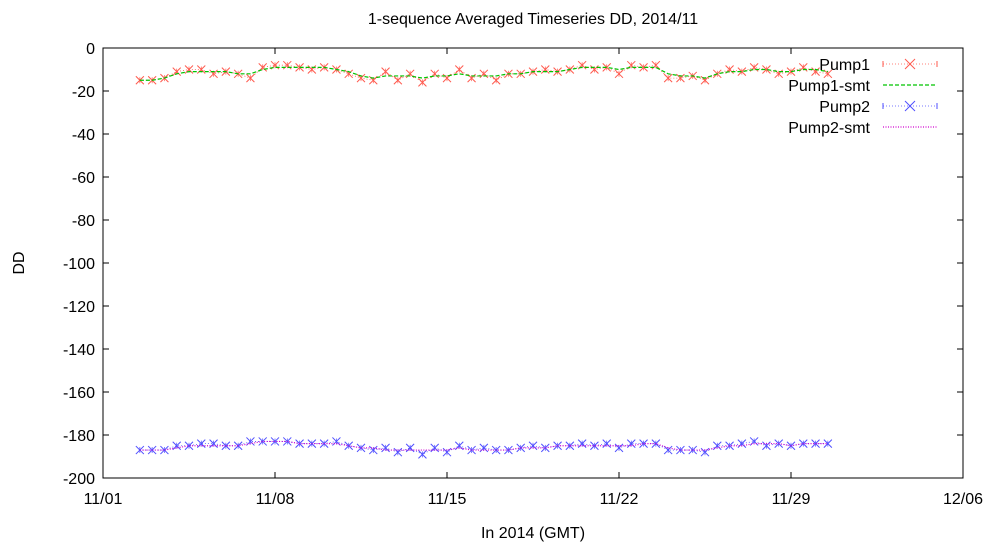 The height and width of the screenshot is (552, 998). Describe the element at coordinates (83, 92) in the screenshot. I see `y-tick-label: -20` at that location.